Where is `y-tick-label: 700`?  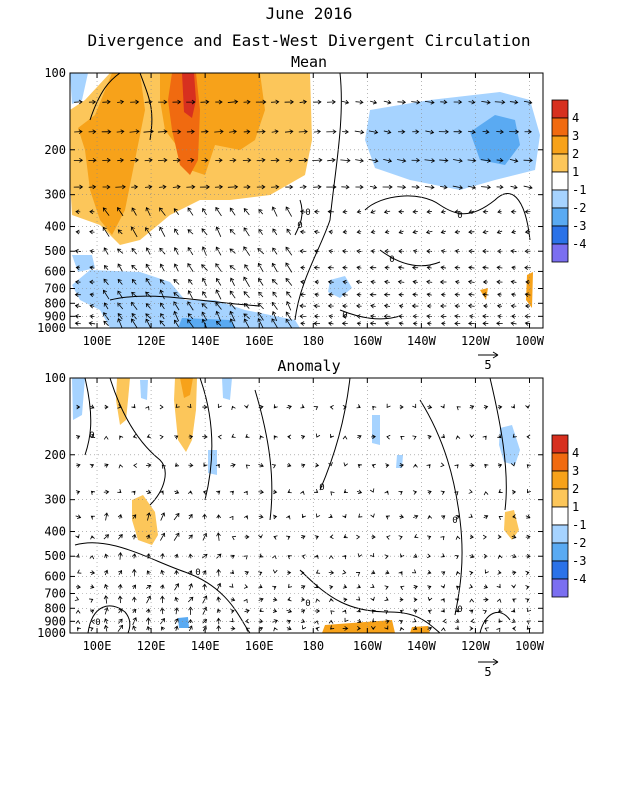 y-tick-label: 700 is located at coordinates (55, 289).